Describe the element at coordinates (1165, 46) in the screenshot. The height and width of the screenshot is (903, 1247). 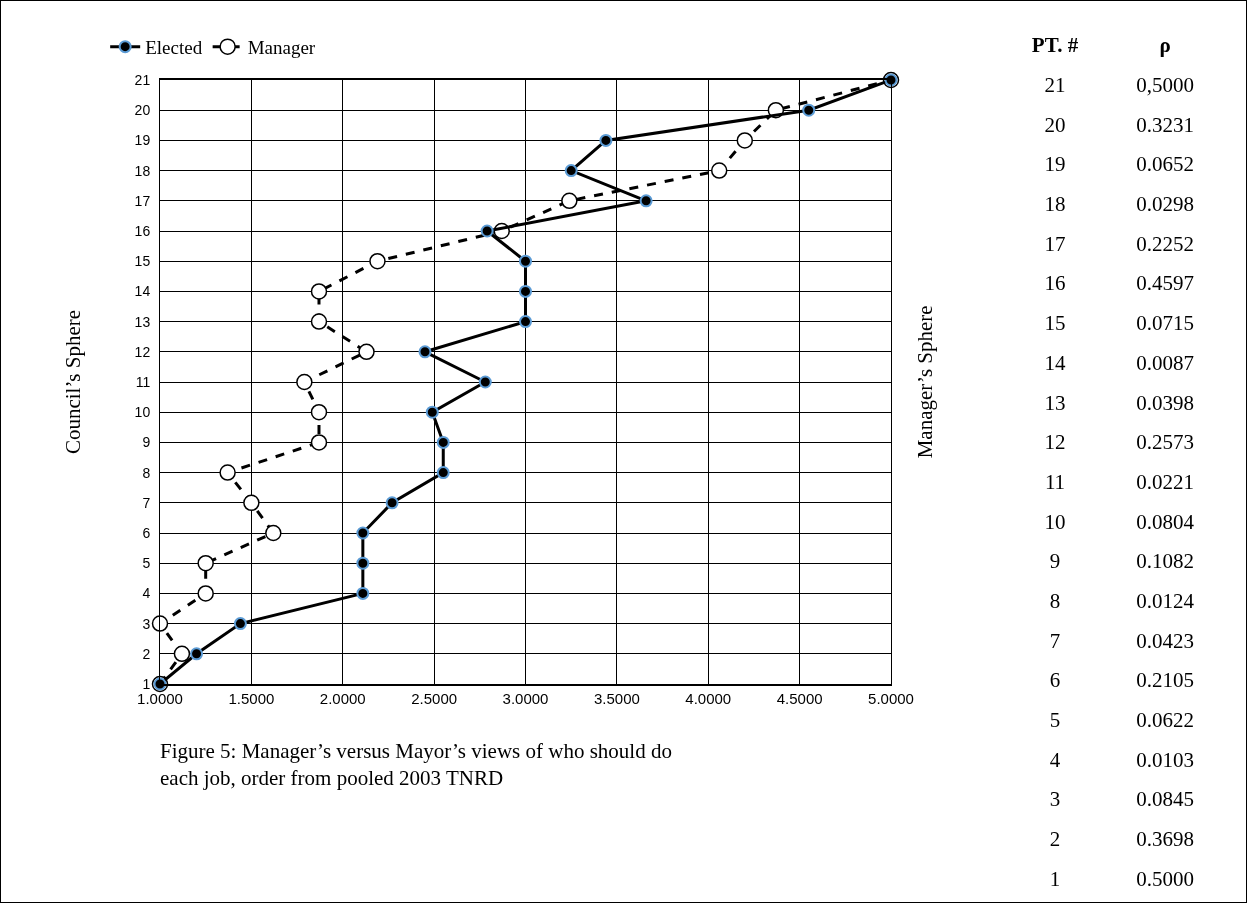
I see `text: ρ` at that location.